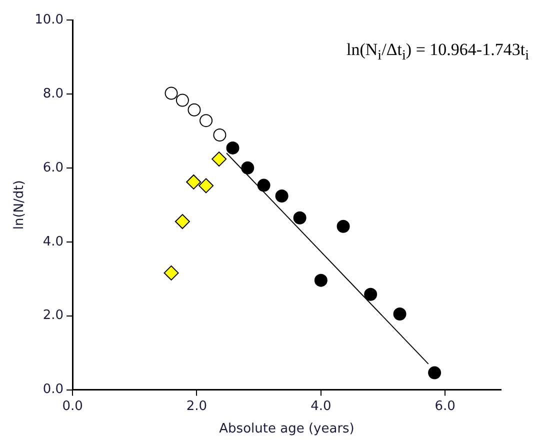 This screenshot has width=533, height=441. What do you see at coordinates (437, 52) in the screenshot?
I see `annotation: ln(N$_{i}$/Δt$_{i}$) = 10.964-1.743t$_{i}$` at bounding box center [437, 52].